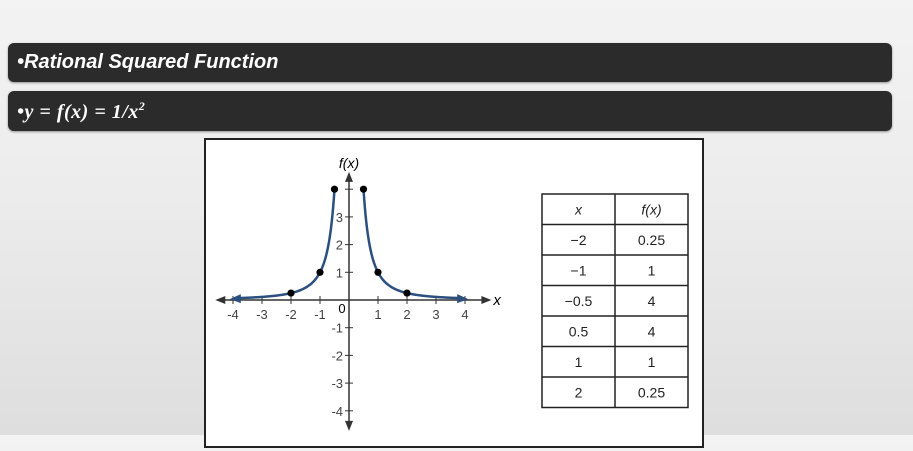  What do you see at coordinates (337, 328) in the screenshot?
I see `y-tick-label: -1` at bounding box center [337, 328].